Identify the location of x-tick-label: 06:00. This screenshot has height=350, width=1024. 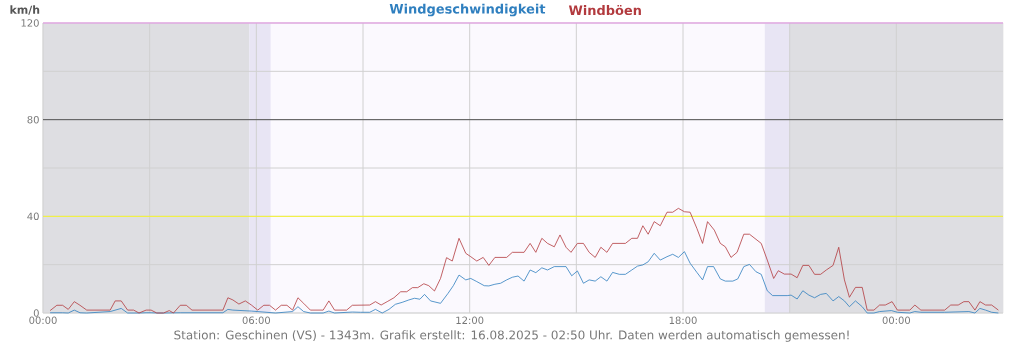
(256, 320).